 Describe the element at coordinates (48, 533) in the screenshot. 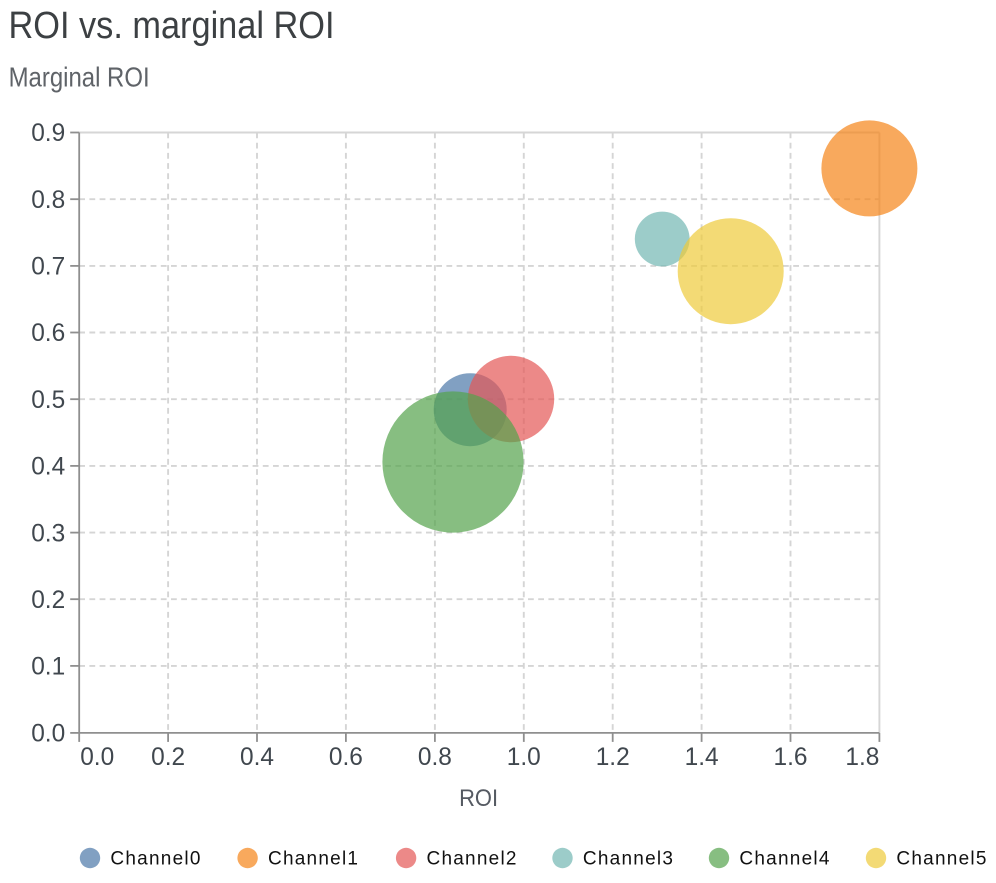

I see `svg-text: 0.3` at that location.